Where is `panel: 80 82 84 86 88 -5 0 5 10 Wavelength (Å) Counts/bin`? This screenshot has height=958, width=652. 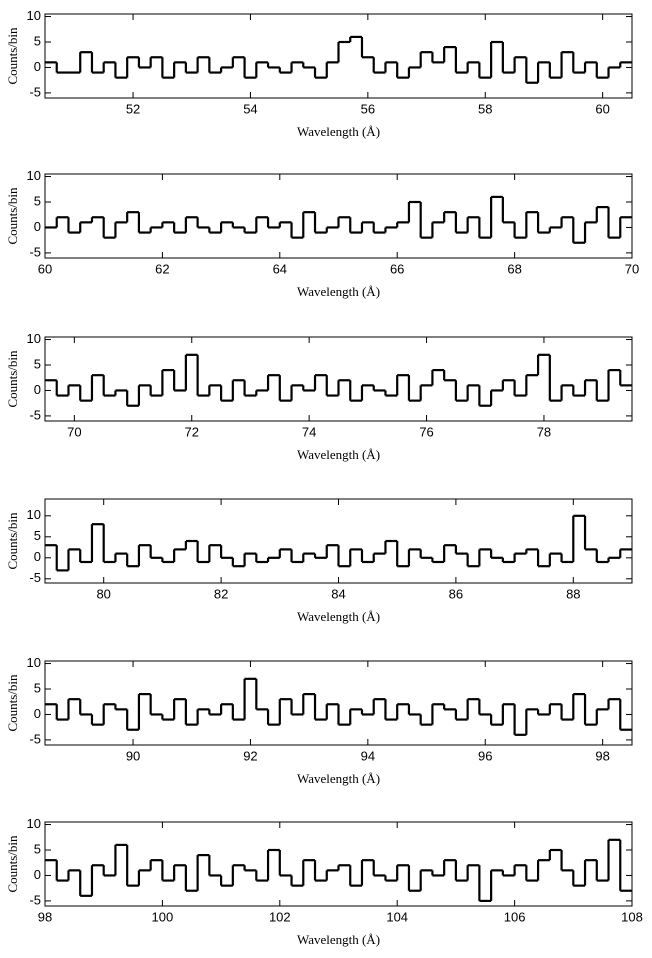
panel: 80 82 84 86 88 -5 0 5 10 Wavelength (Å) Counts/bin is located at coordinates (319, 561).